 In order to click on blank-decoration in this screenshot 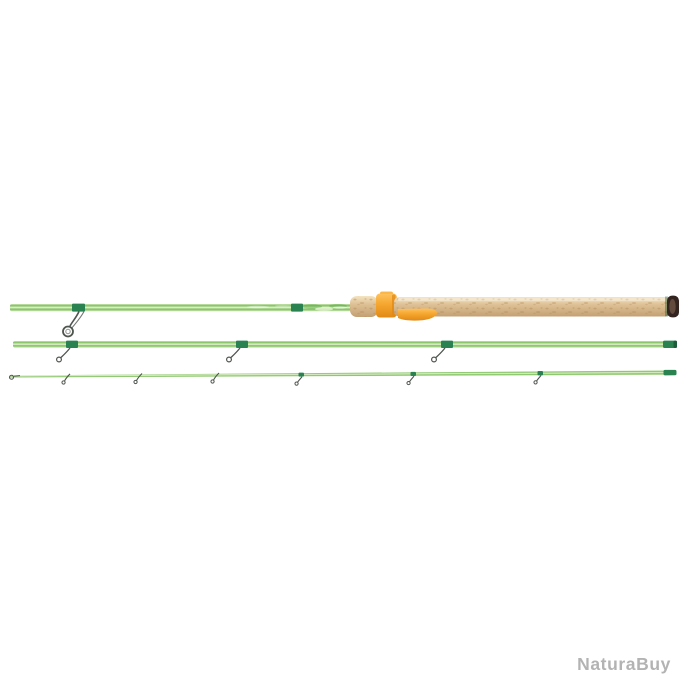, I will do `click(297, 307)`.